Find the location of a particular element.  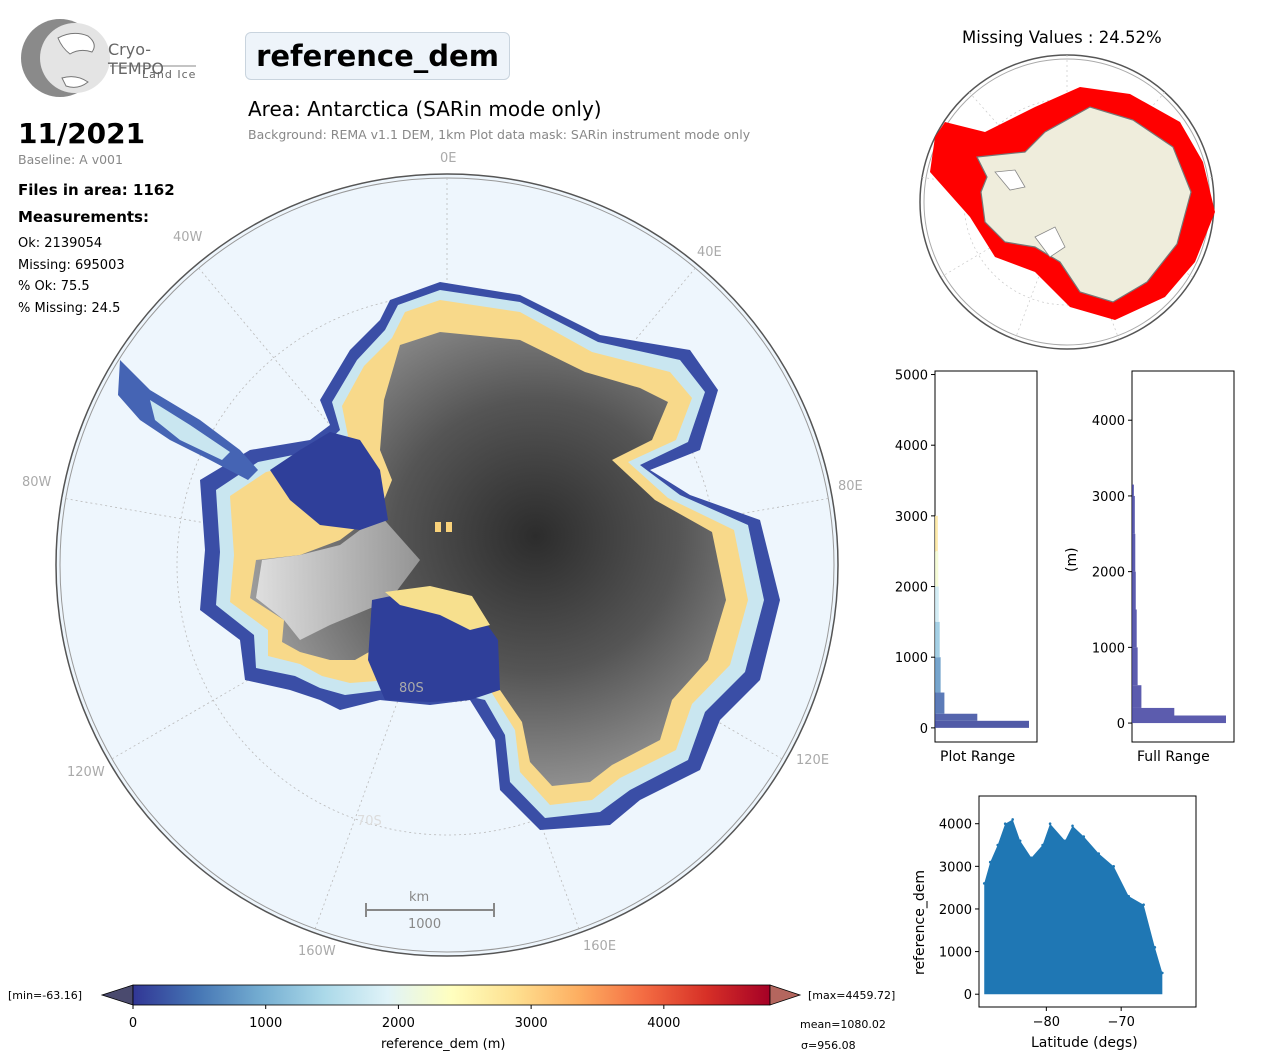

lon-label-40w: 40W is located at coordinates (188, 237).